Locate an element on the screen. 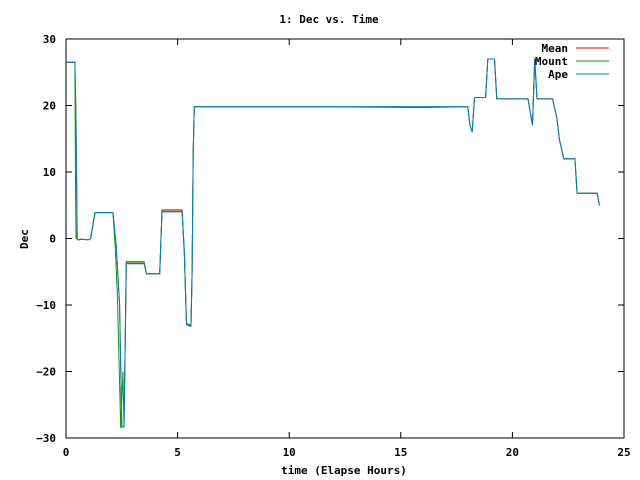 This screenshot has width=640, height=480. y-tick-label: −30 is located at coordinates (46, 438).